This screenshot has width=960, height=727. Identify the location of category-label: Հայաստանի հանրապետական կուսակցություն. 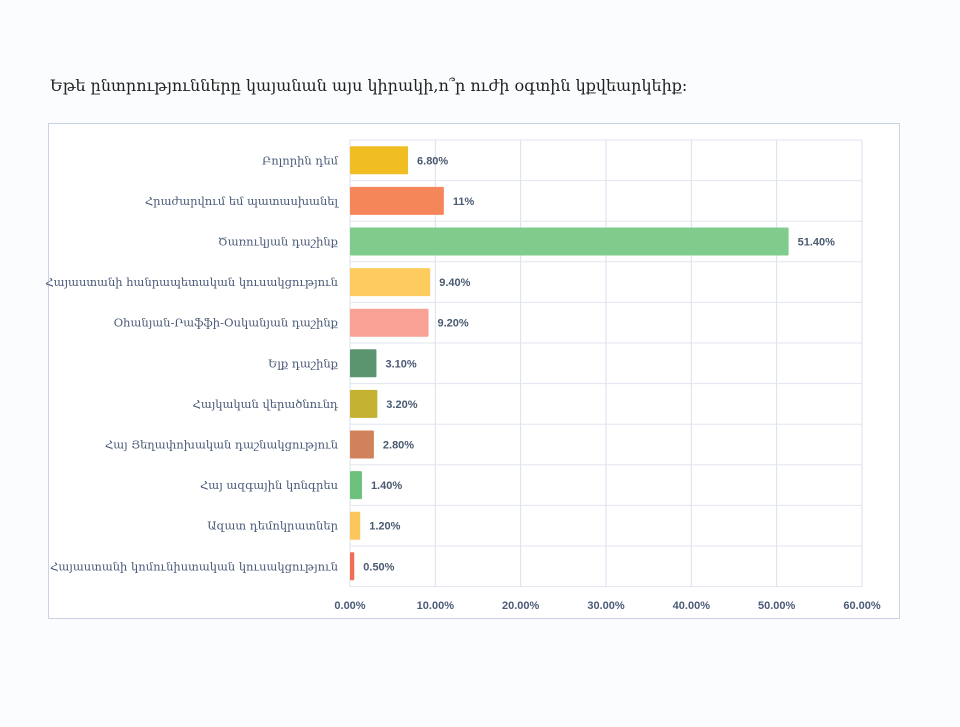
(191, 282).